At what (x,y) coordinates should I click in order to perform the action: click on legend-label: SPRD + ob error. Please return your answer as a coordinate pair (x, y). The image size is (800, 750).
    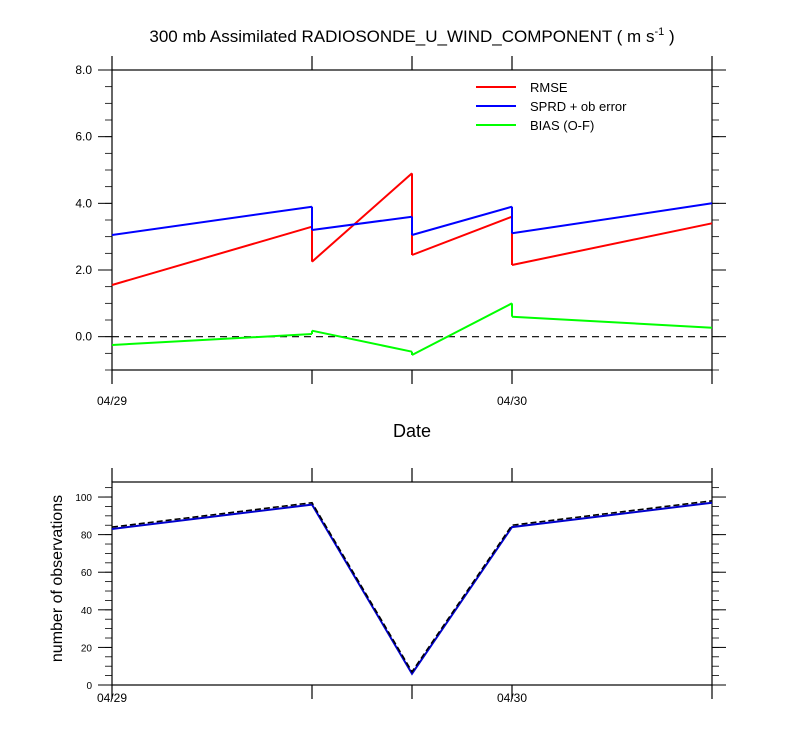
    Looking at the image, I should click on (578, 106).